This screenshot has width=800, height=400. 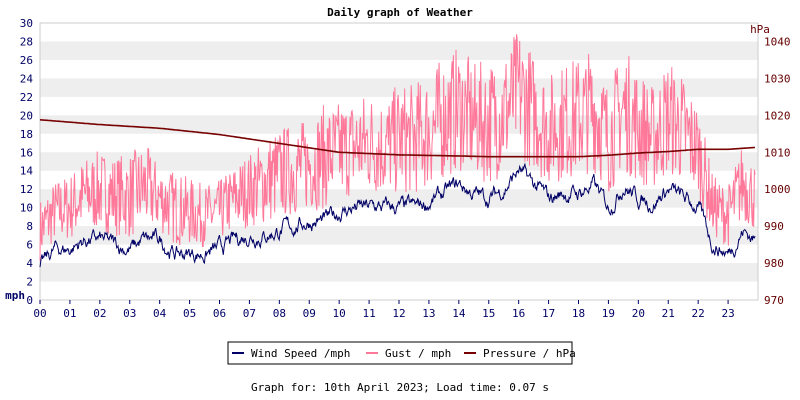 What do you see at coordinates (777, 115) in the screenshot?
I see `right-axis-tick-label: 1020` at bounding box center [777, 115].